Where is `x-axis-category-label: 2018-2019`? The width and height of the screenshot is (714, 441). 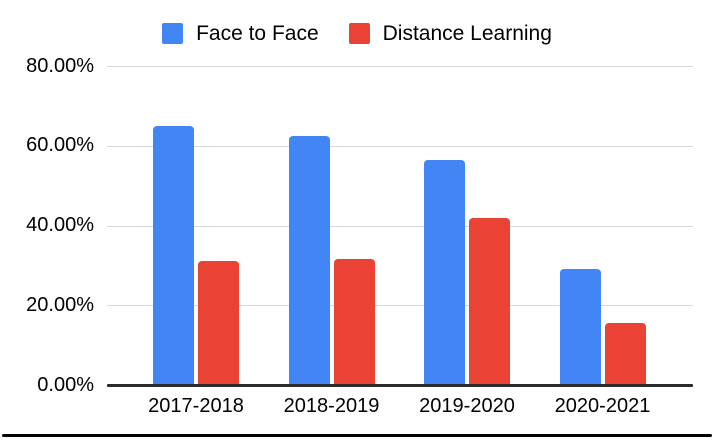
x-axis-category-label: 2018-2019 is located at coordinates (331, 406).